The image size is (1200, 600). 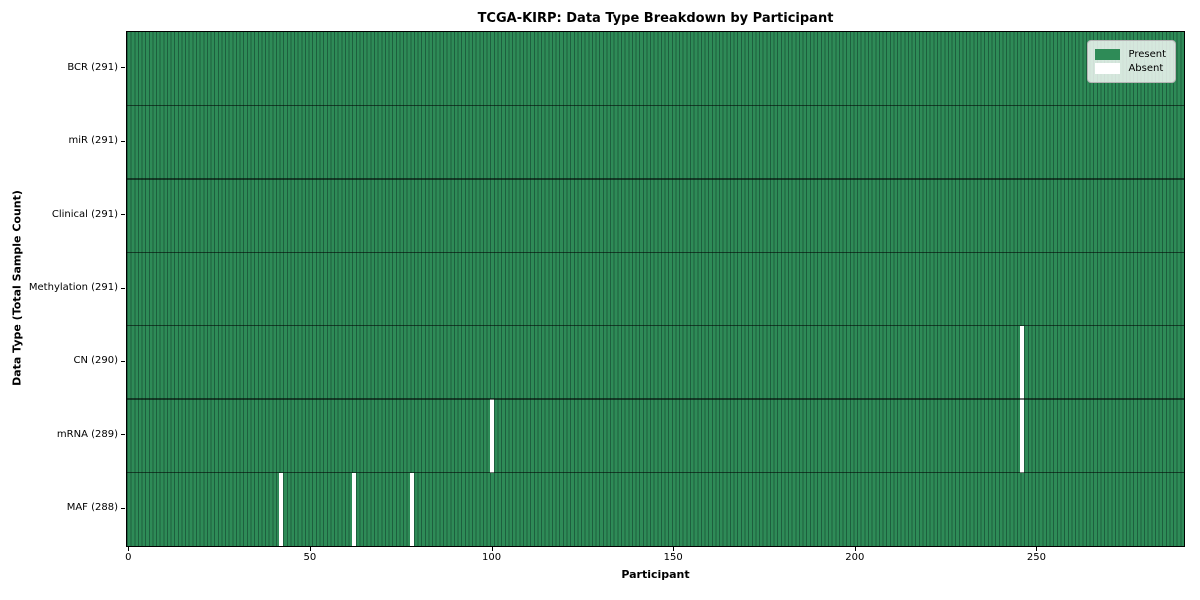 What do you see at coordinates (87, 434) in the screenshot?
I see `y-tick-label-mRNA: mRNA (289)` at bounding box center [87, 434].